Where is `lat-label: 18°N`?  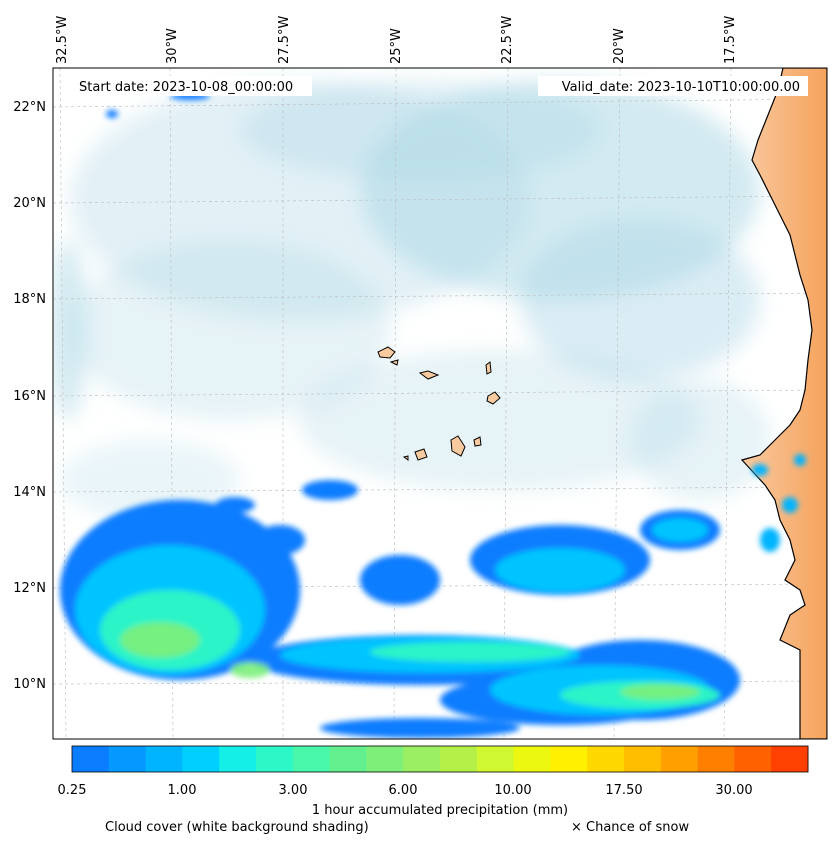
lat-label: 18°N is located at coordinates (29, 299).